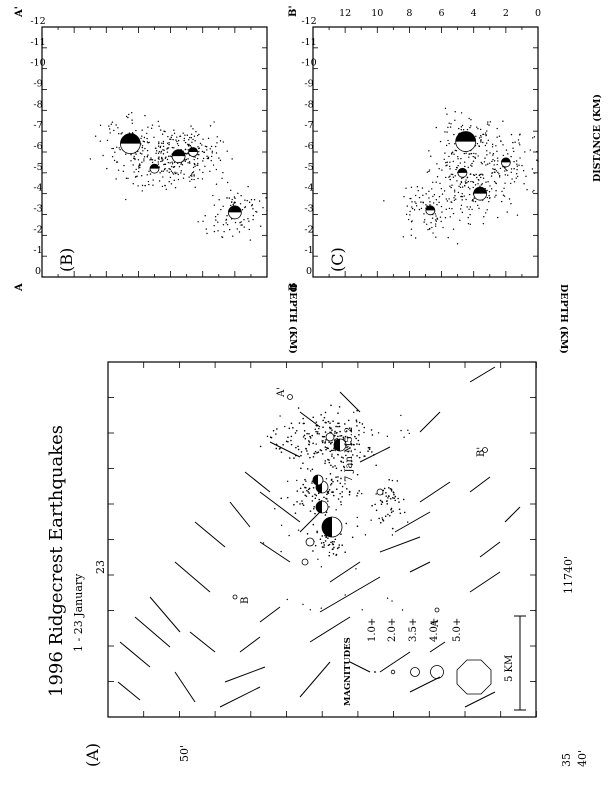  What do you see at coordinates (349, 454) in the screenshot?
I see `event-annotation: 7 Jan M5.2` at bounding box center [349, 454].